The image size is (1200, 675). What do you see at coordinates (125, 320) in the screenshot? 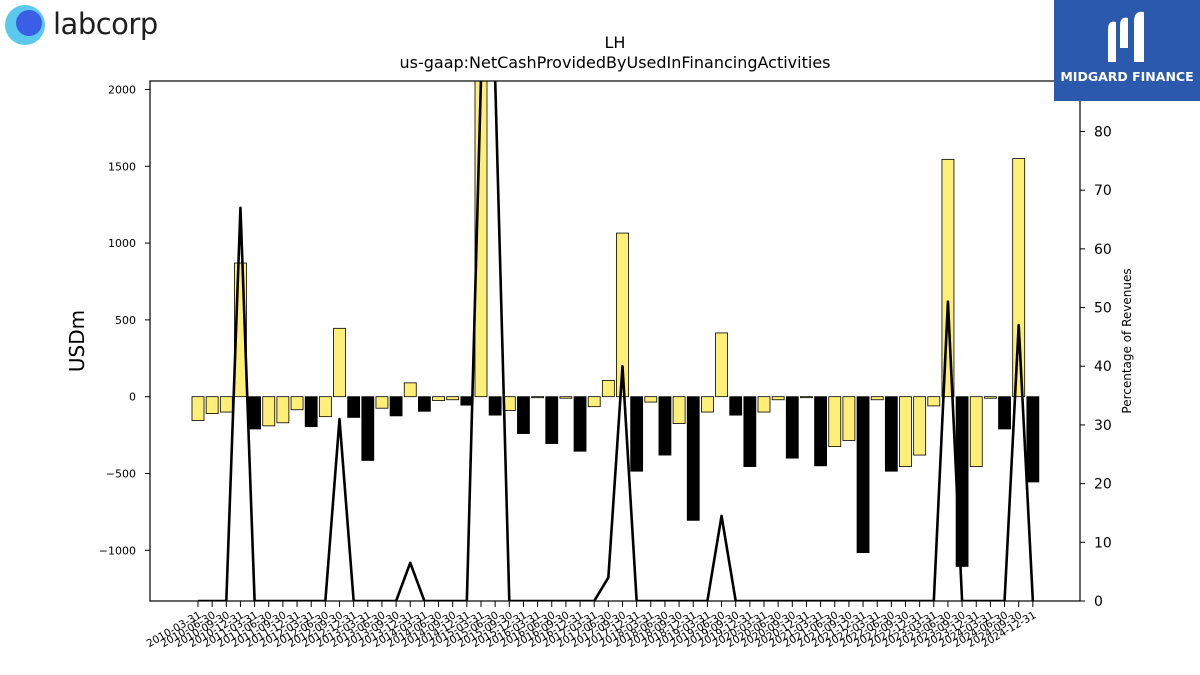
I see `y-tick-label: 500` at bounding box center [125, 320].